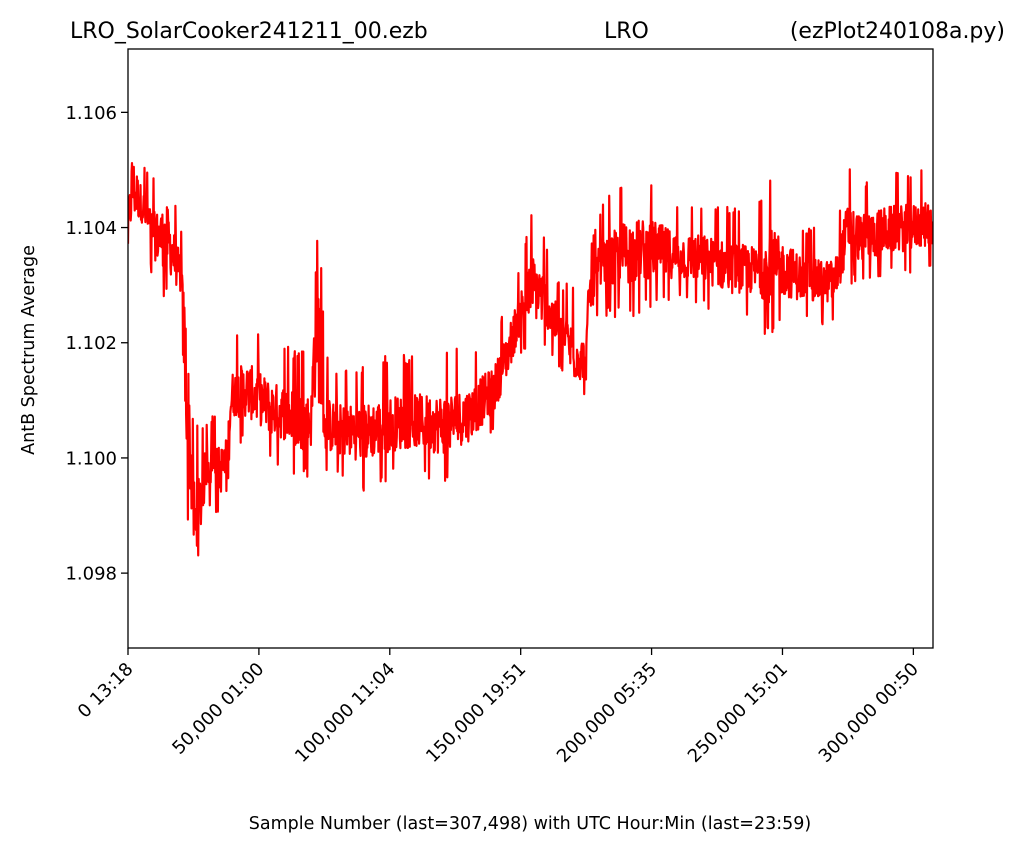 Image resolution: width=1024 pixels, height=851 pixels. Describe the element at coordinates (738, 713) in the screenshot. I see `x-tick-label: 250,000 15:01` at that location.